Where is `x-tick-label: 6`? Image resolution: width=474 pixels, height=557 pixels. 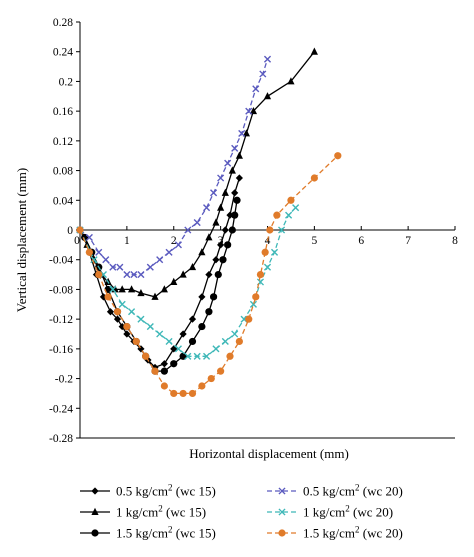 x-tick-label: 6 is located at coordinates (361, 241).